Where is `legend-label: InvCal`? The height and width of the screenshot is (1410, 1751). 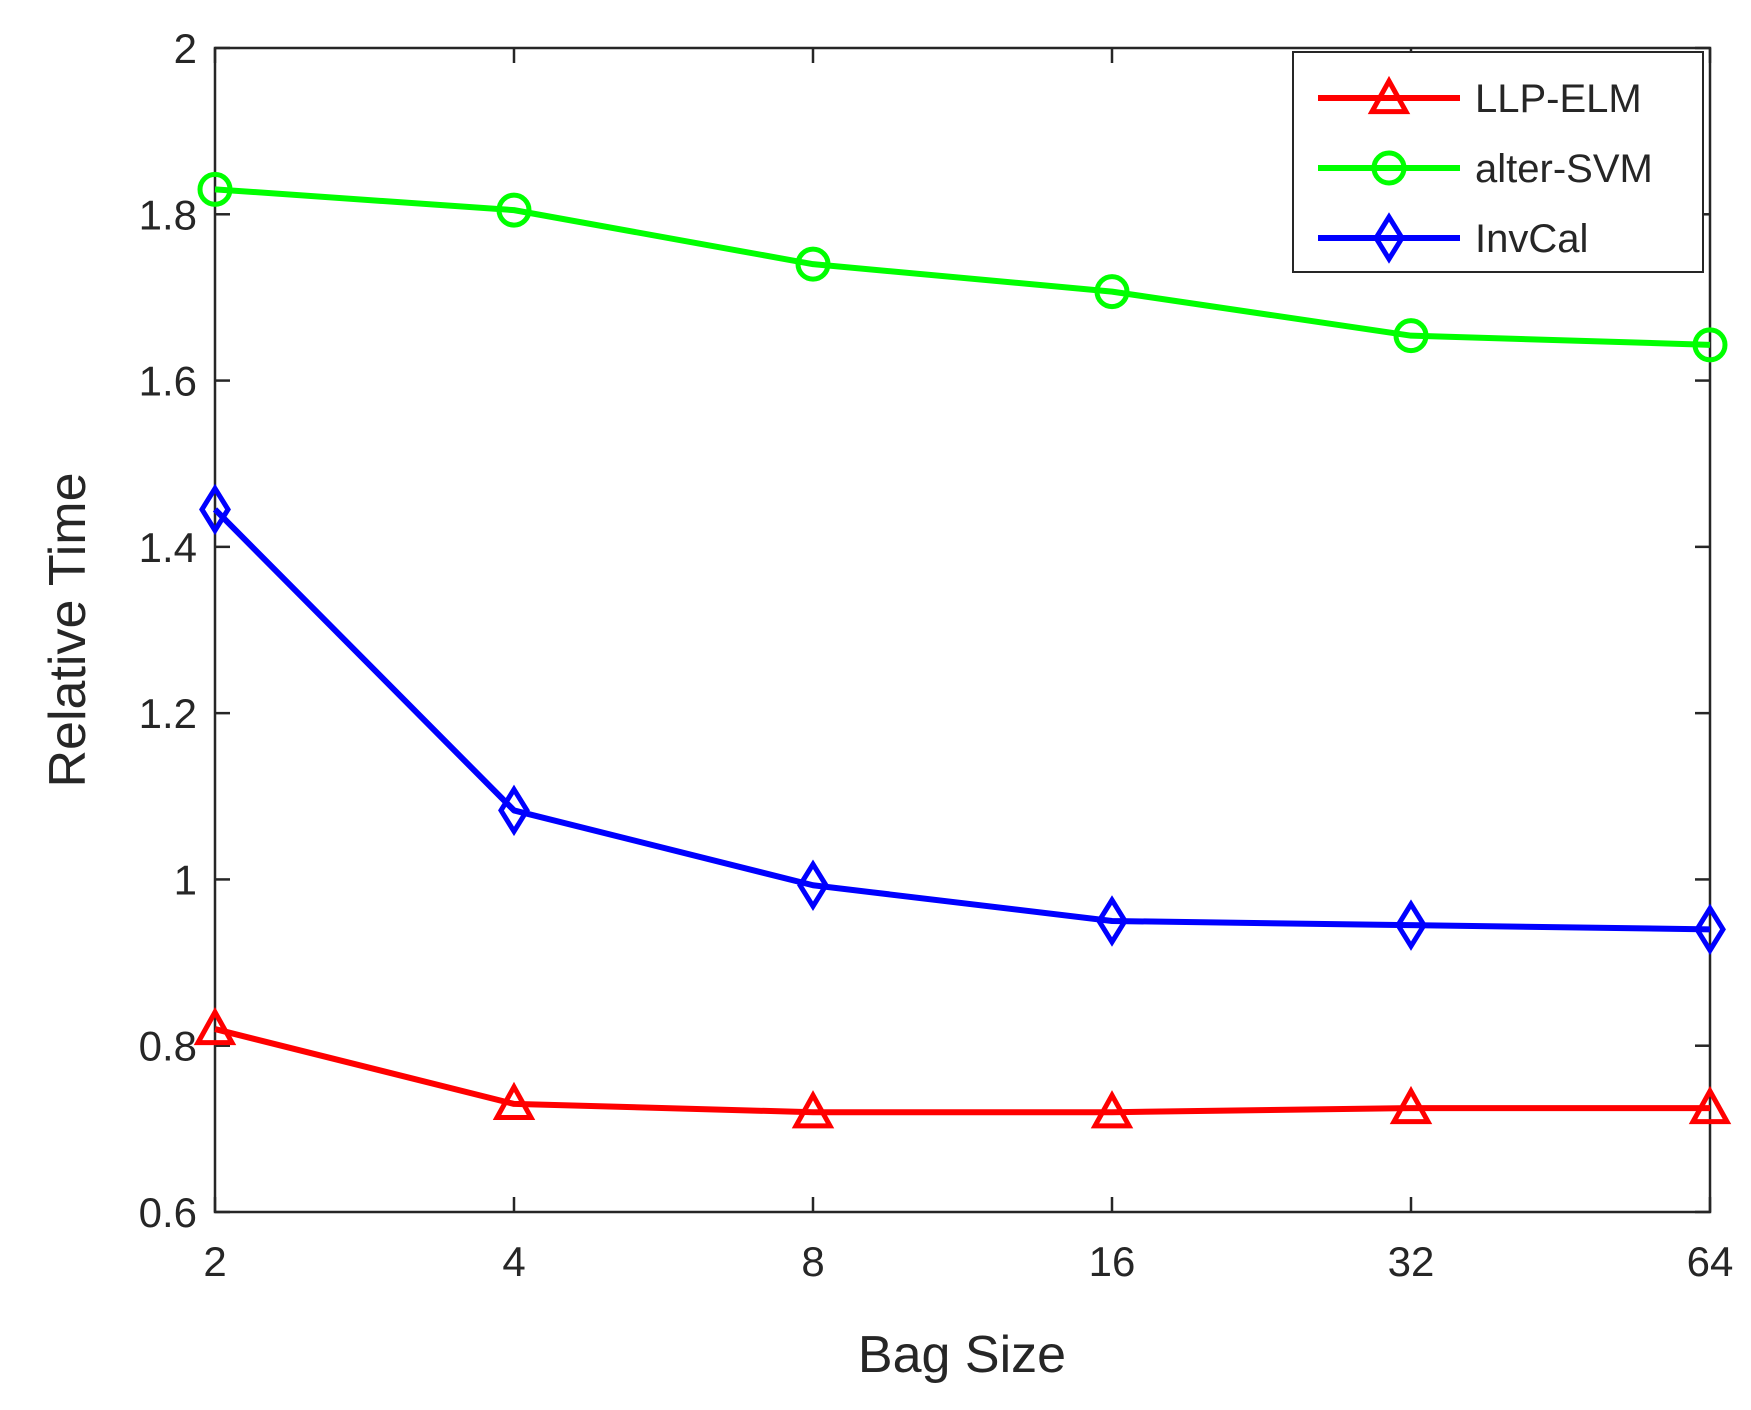 legend-label: InvCal is located at coordinates (1531, 239).